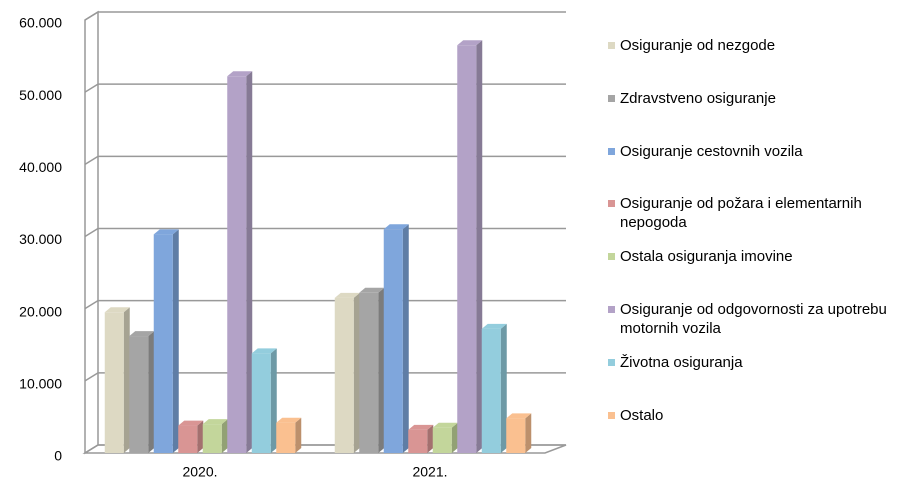 The height and width of the screenshot is (482, 901). I want to click on legend-item: Osiguranje od nezgode, so click(752, 45).